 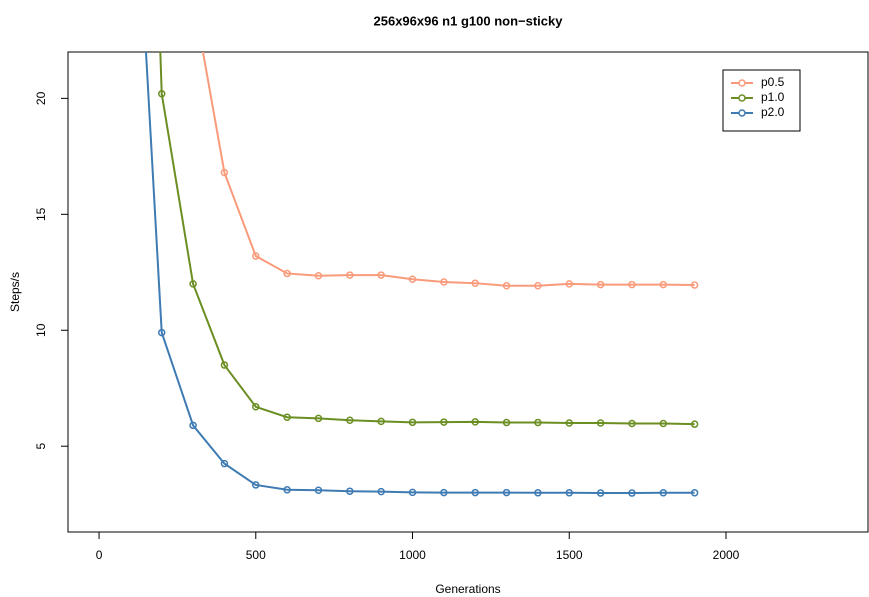 I want to click on legend-label: p0.5, so click(x=773, y=82).